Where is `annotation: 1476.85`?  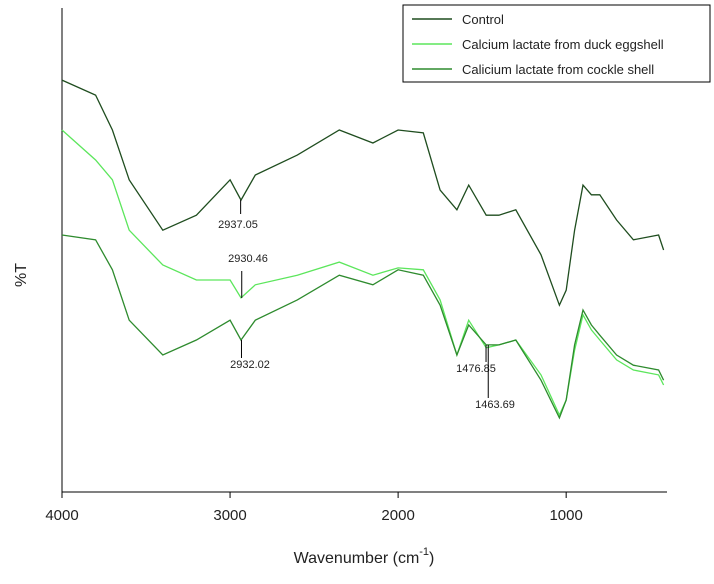
annotation: 1476.85 is located at coordinates (476, 369).